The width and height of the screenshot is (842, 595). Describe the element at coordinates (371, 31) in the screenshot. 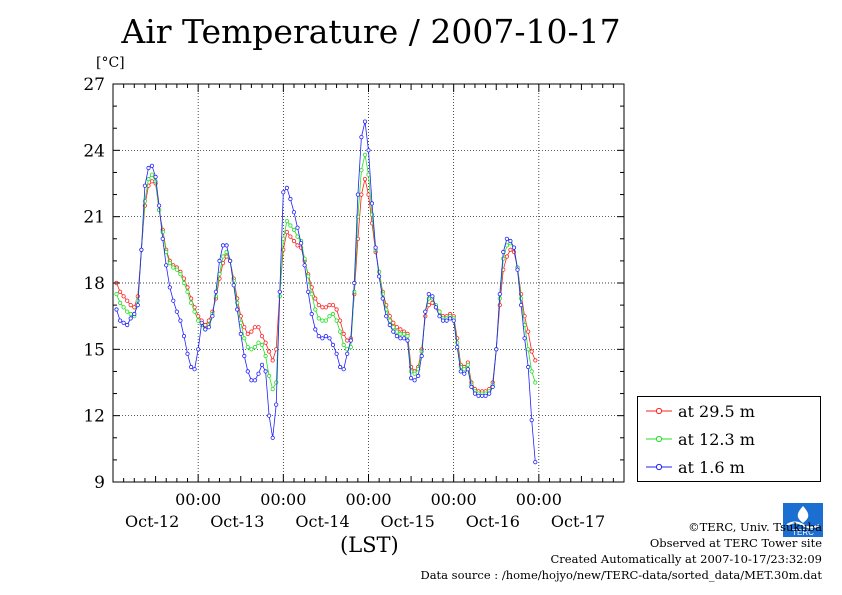

I see `chart-title: Air Temperature / 2007-10-17` at that location.